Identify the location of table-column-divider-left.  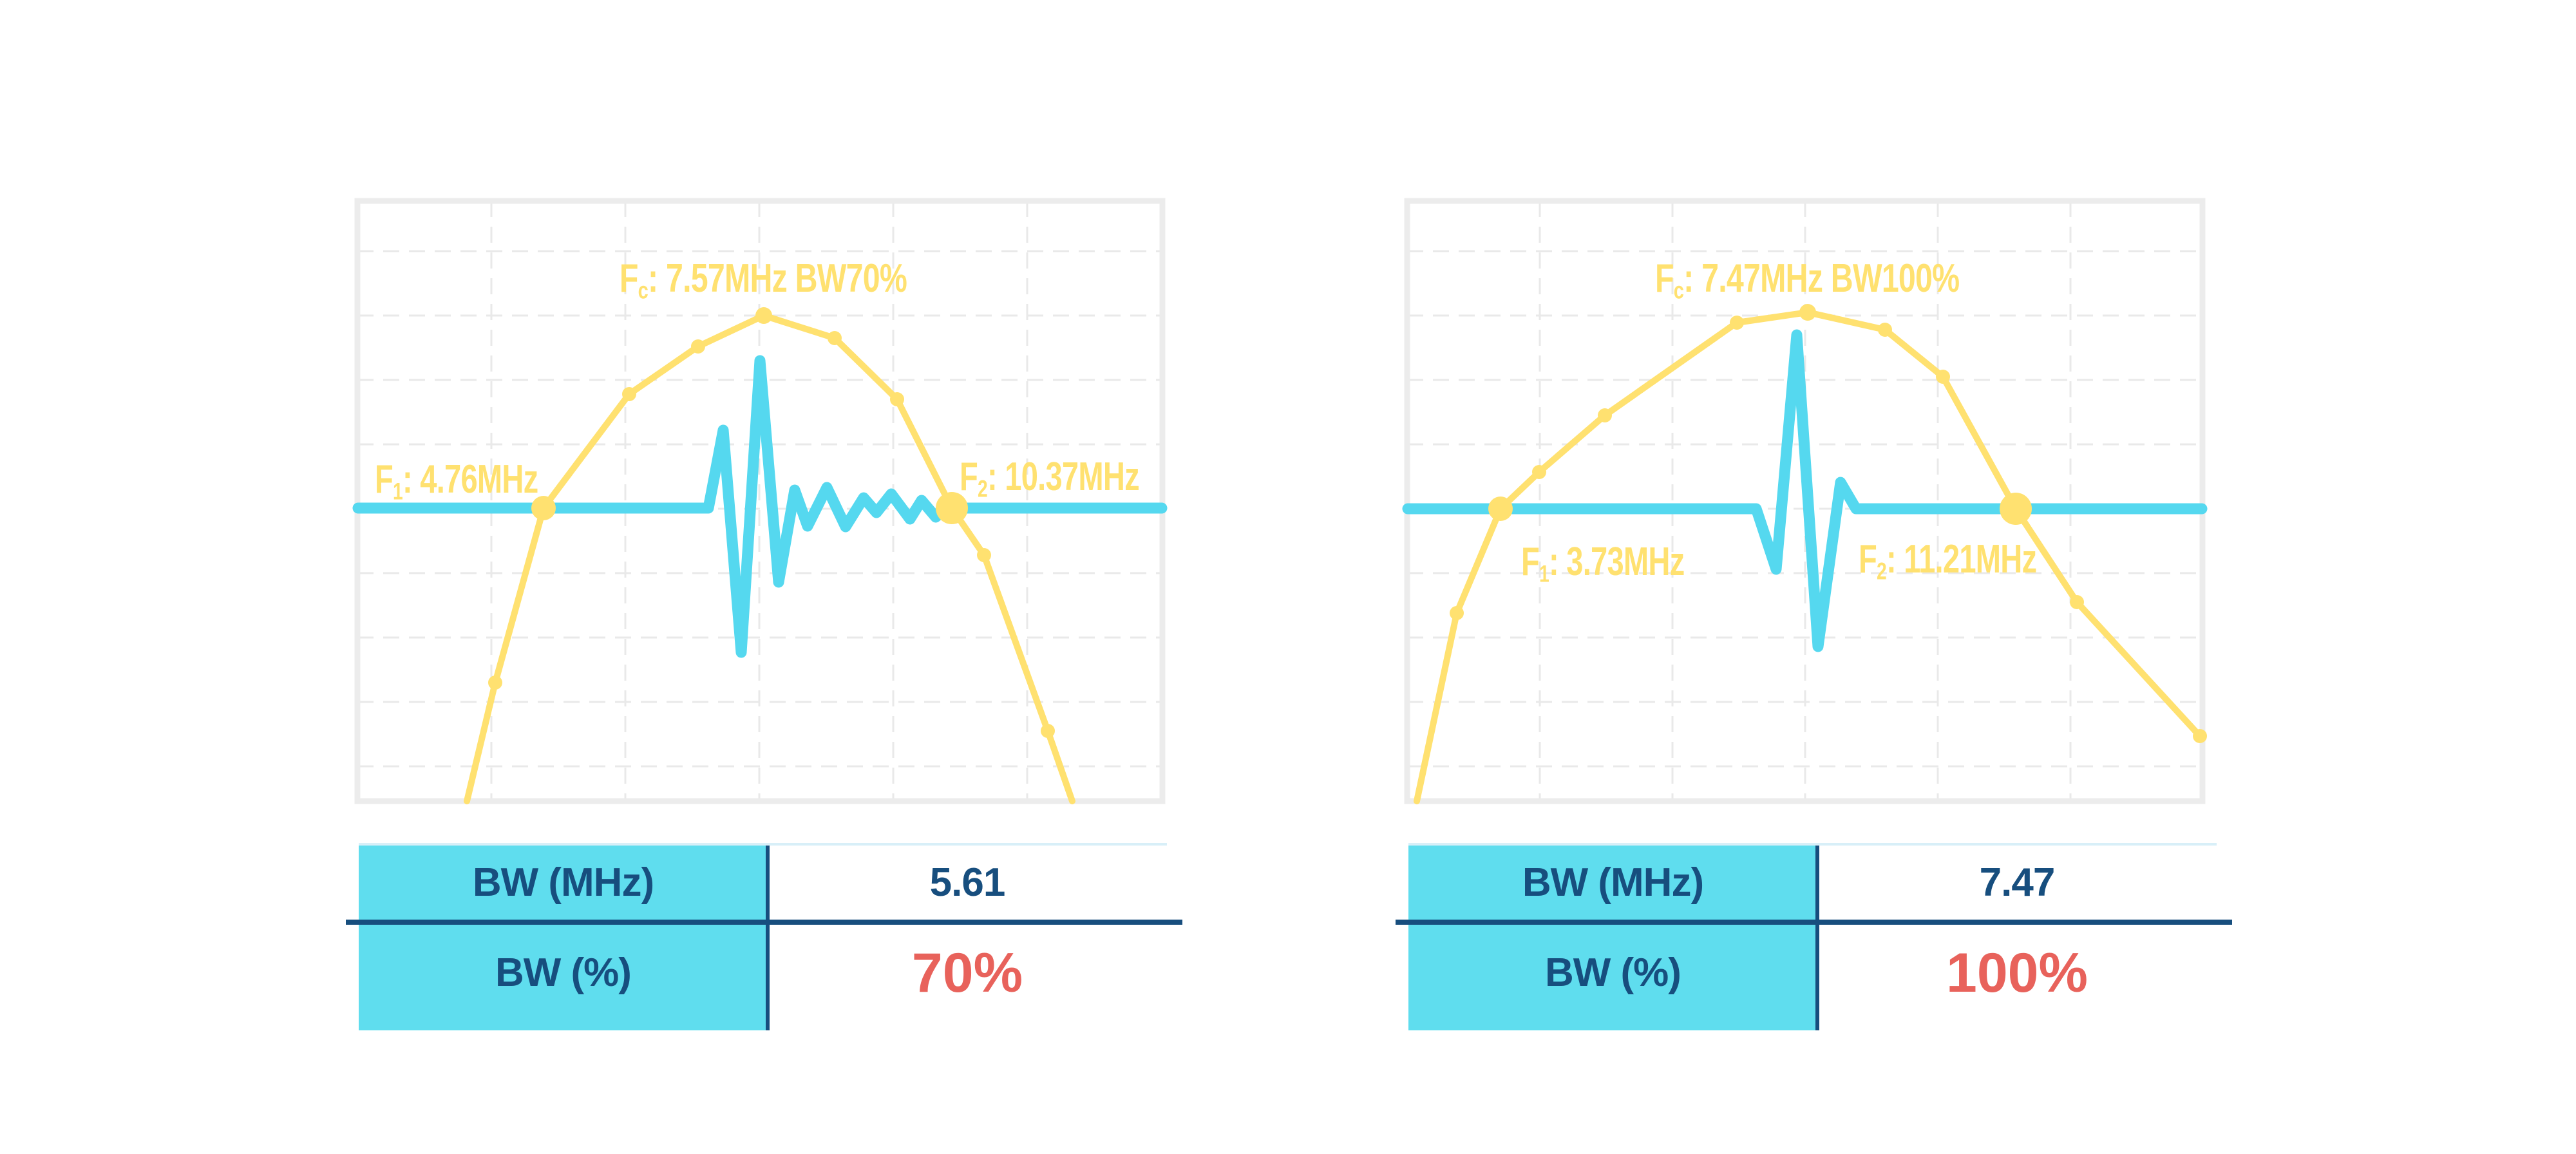
(768, 938).